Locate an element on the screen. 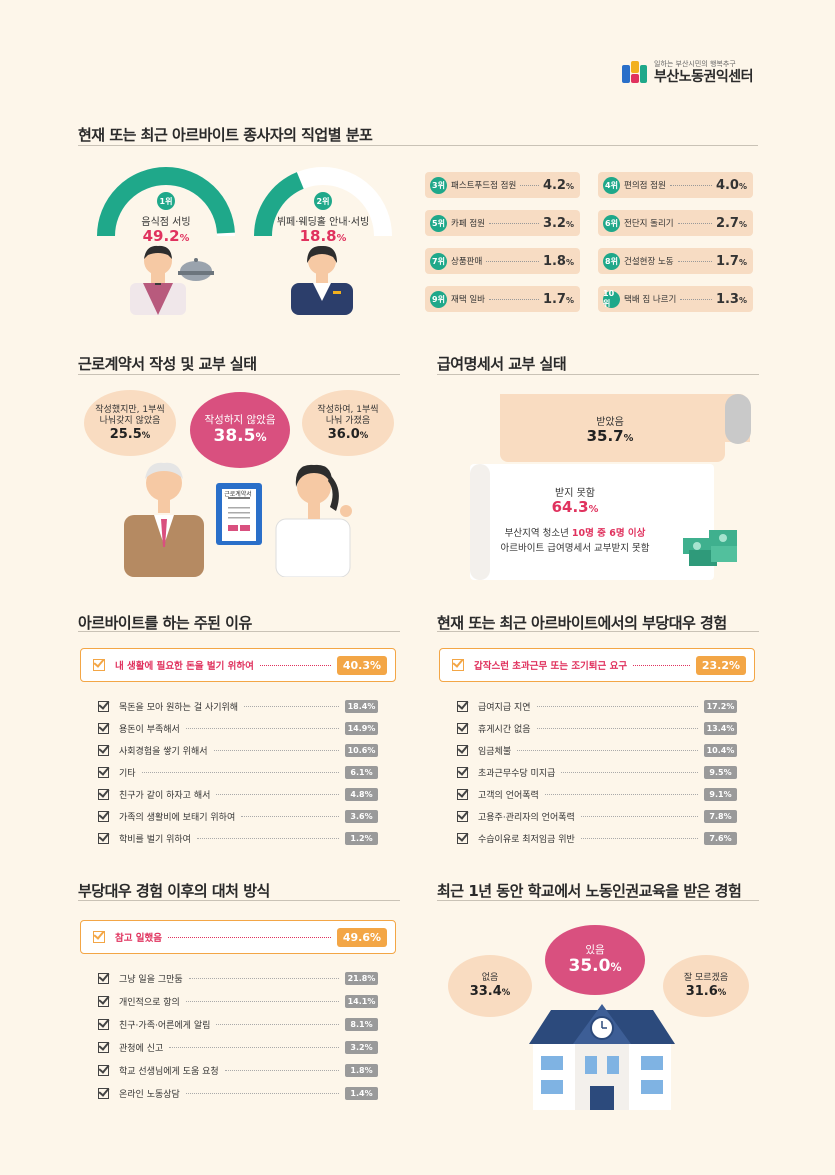  list-item: 친구·가족·어른에게 알림 8.1% is located at coordinates (238, 1024).